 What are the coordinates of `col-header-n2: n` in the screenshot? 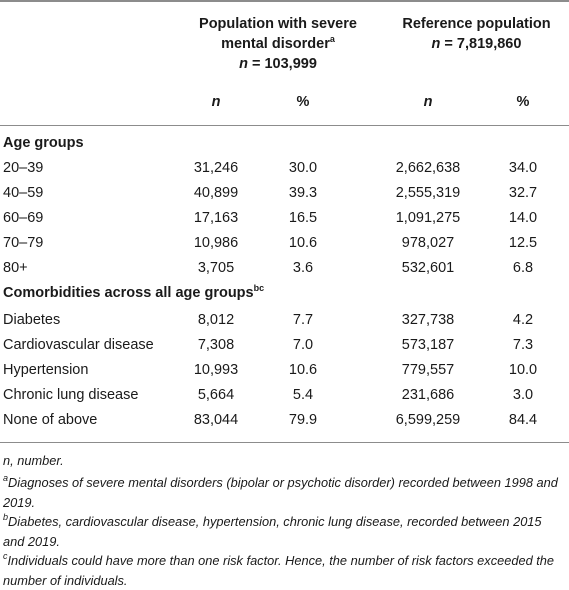 It's located at (428, 102).